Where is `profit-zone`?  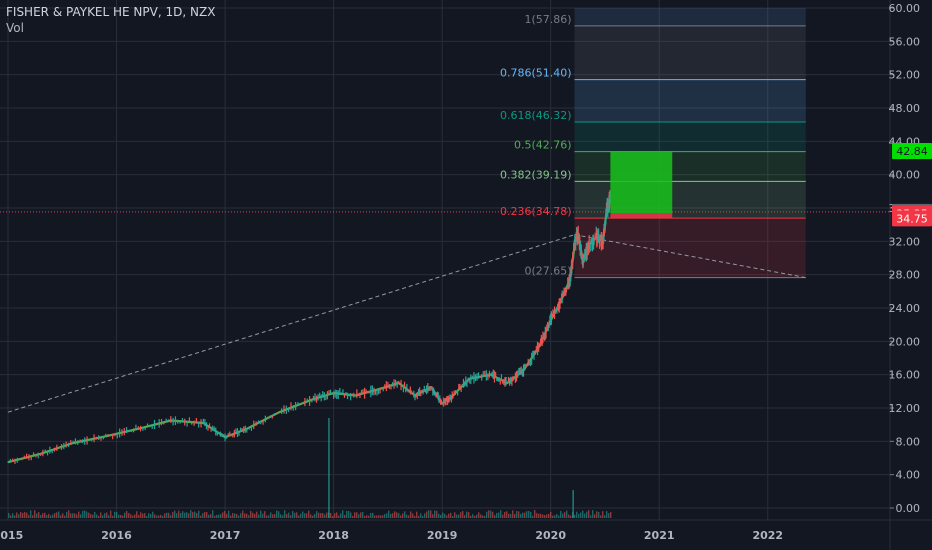 profit-zone is located at coordinates (641, 182).